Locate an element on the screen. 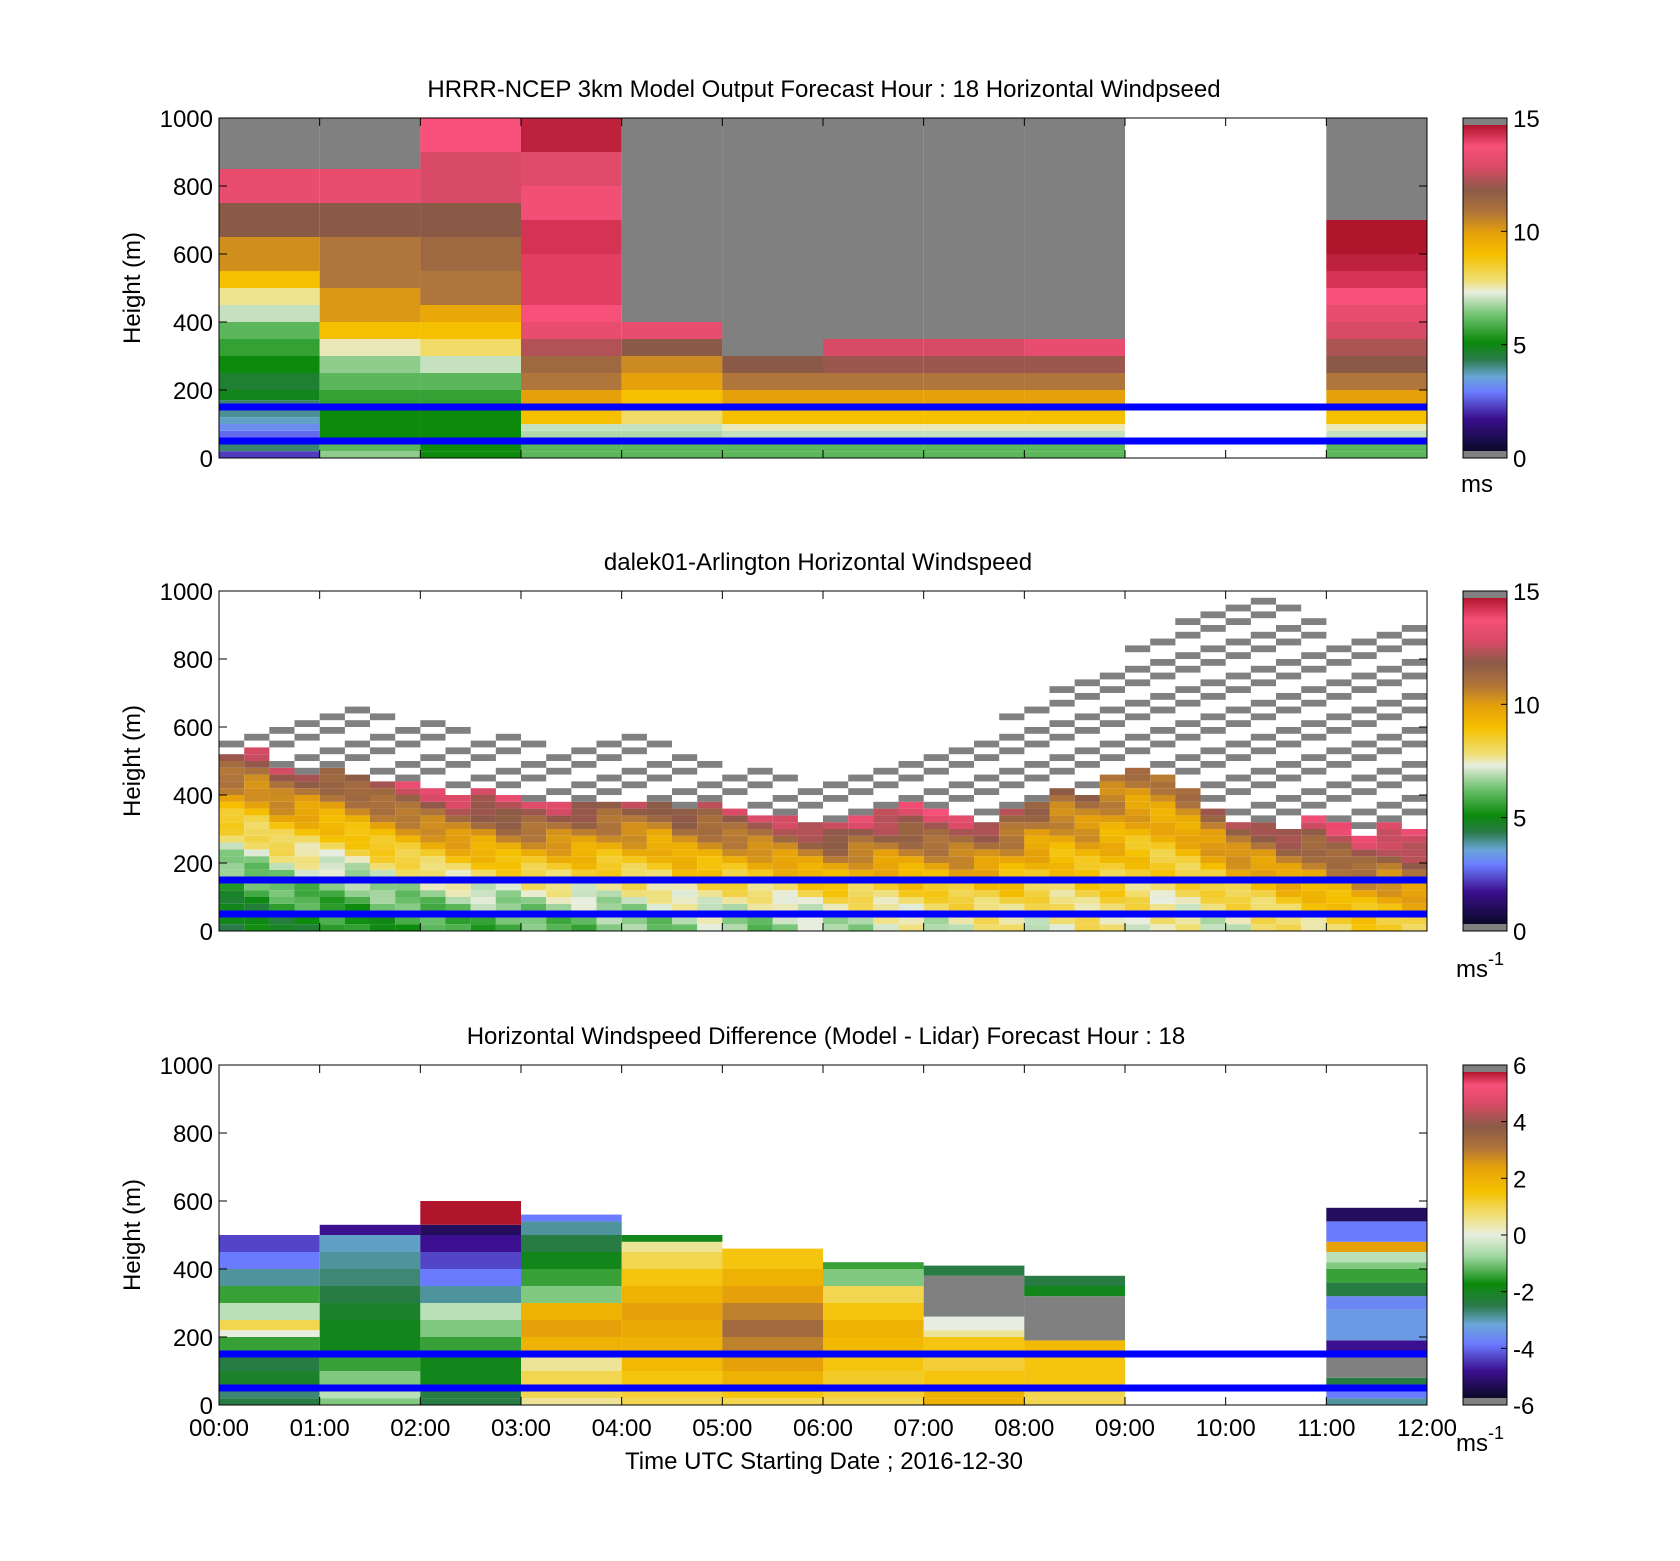 This screenshot has height=1561, width=1680. heatmap-cell-col7-band10 is located at coordinates (974, 228).